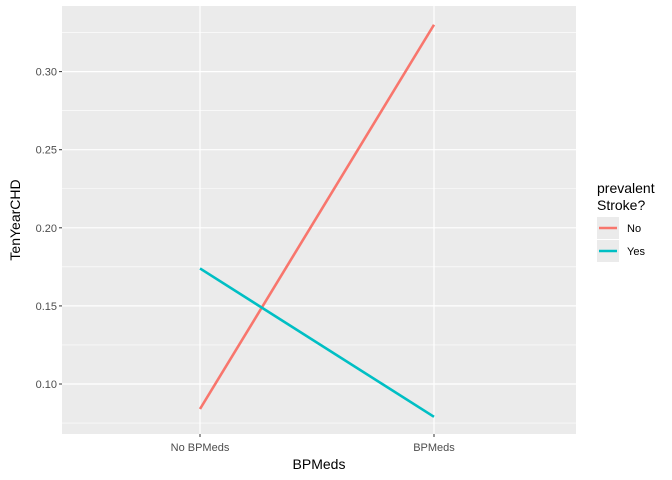 The width and height of the screenshot is (672, 480). Describe the element at coordinates (200, 448) in the screenshot. I see `x-tick-label: No BPMeds` at that location.